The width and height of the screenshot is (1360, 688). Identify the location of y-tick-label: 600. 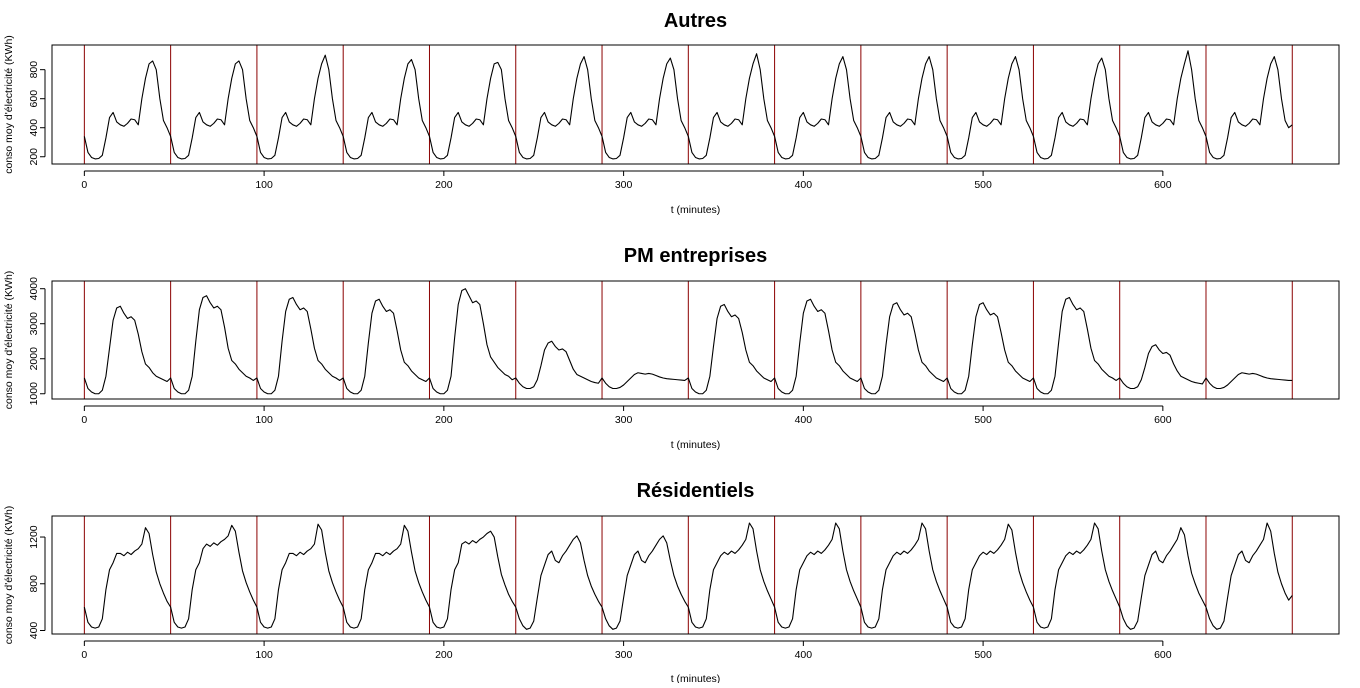
(34, 99).